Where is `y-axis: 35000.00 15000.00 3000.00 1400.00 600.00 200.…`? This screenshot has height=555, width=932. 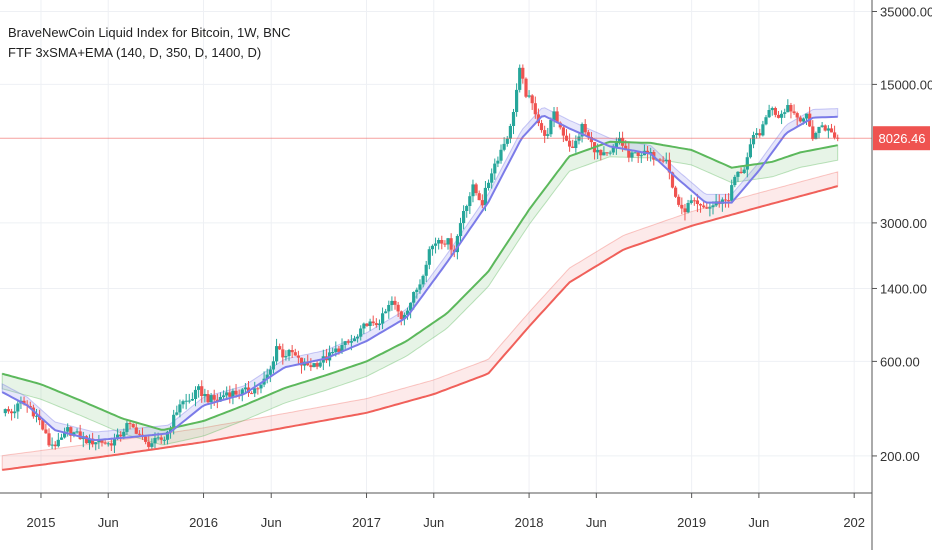 y-axis: 35000.00 15000.00 3000.00 1400.00 600.00 200.… is located at coordinates (901, 275).